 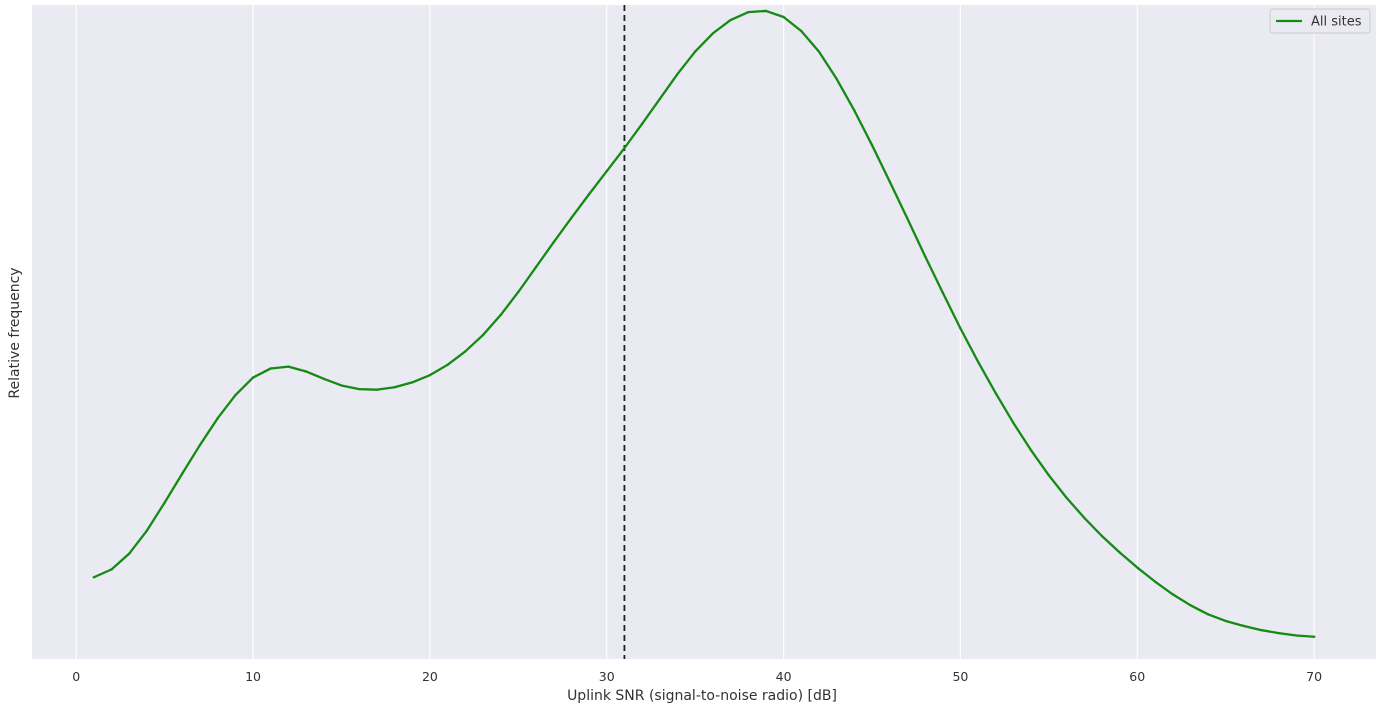 What do you see at coordinates (697, 676) in the screenshot?
I see `x-tick-labels: 0 10 20 30 40 50 60 70` at bounding box center [697, 676].